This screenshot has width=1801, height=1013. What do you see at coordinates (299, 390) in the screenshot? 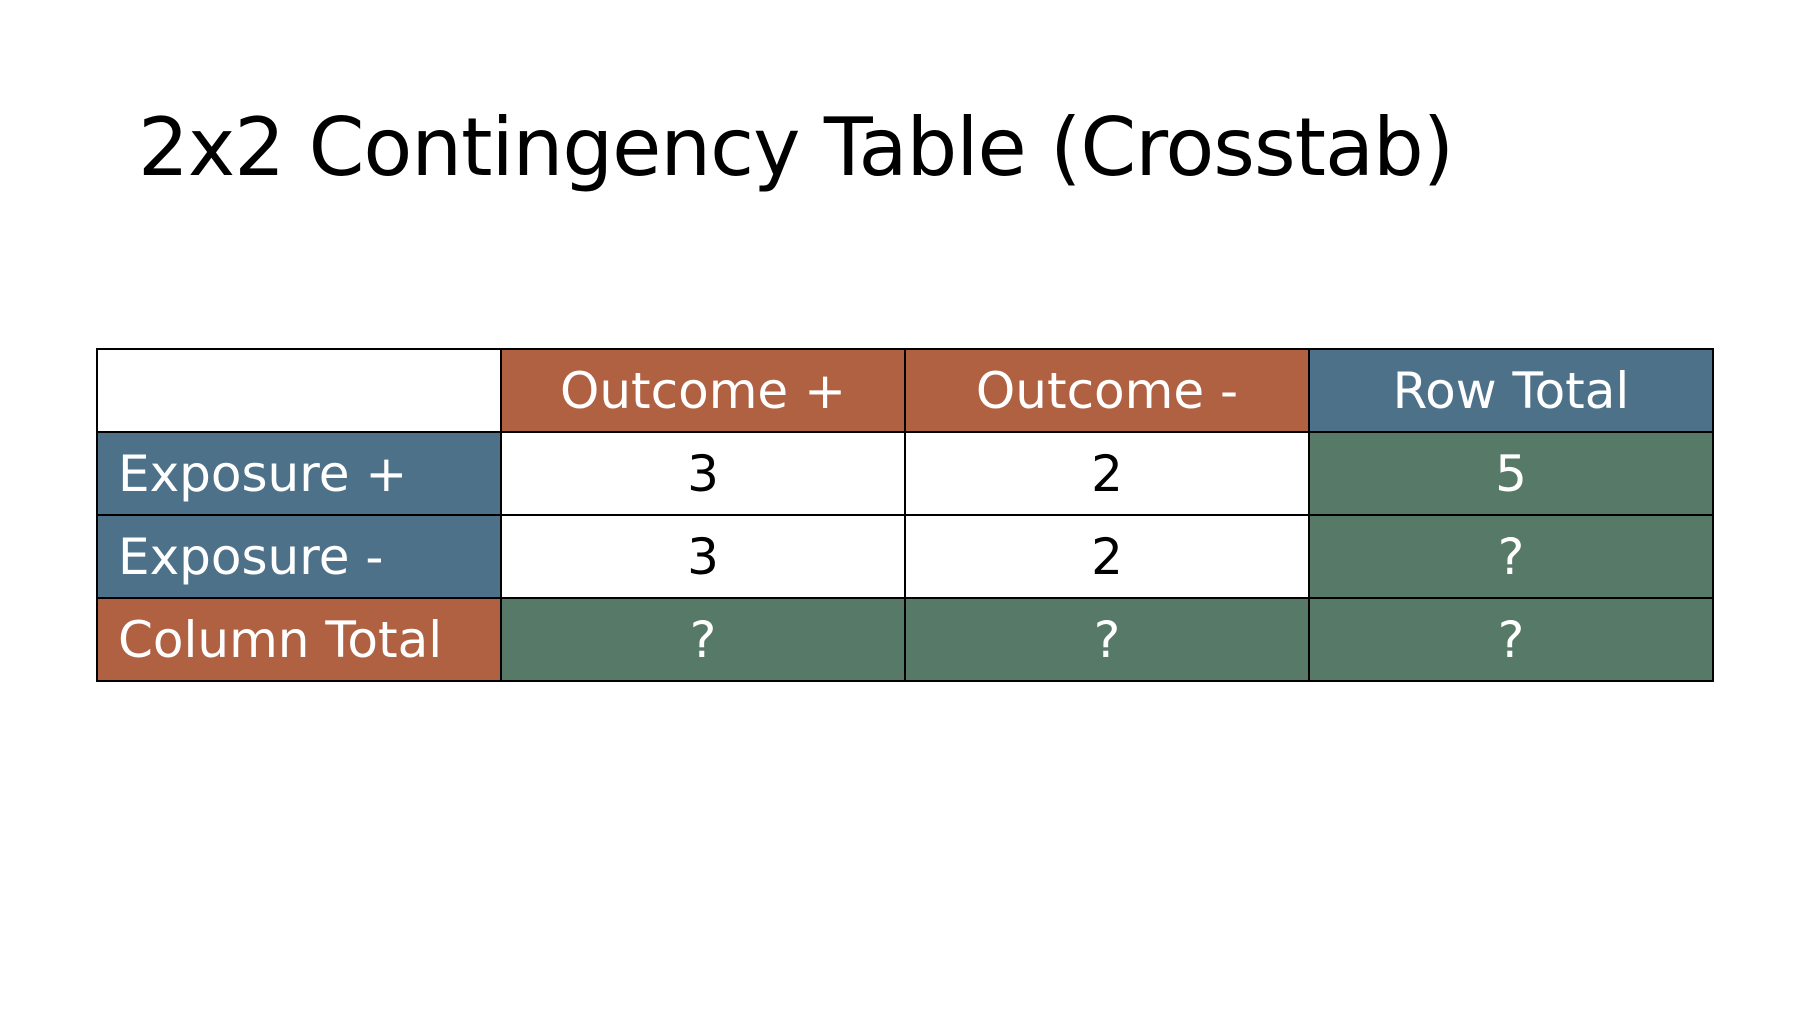
I see `corner-cell` at bounding box center [299, 390].